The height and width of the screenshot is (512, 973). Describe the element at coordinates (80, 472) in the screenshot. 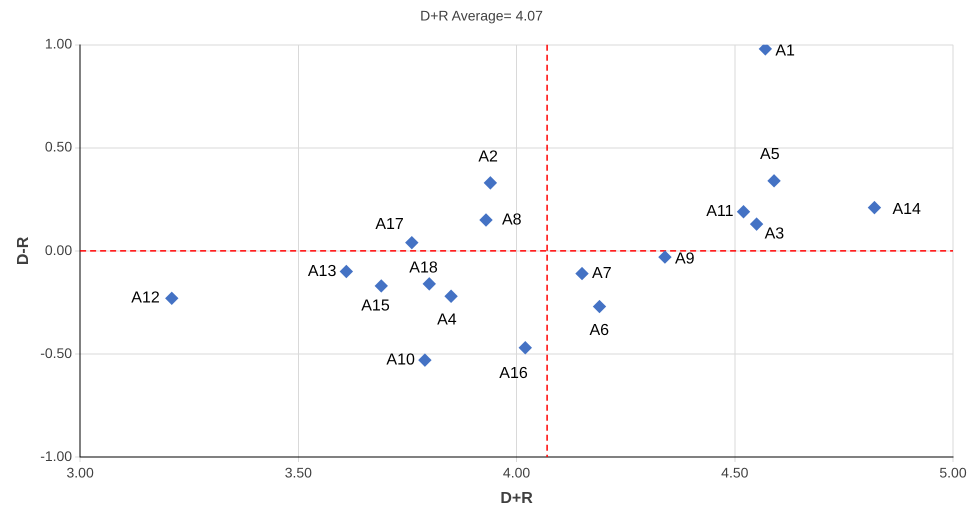

I see `x-tick-label: 3.00` at that location.